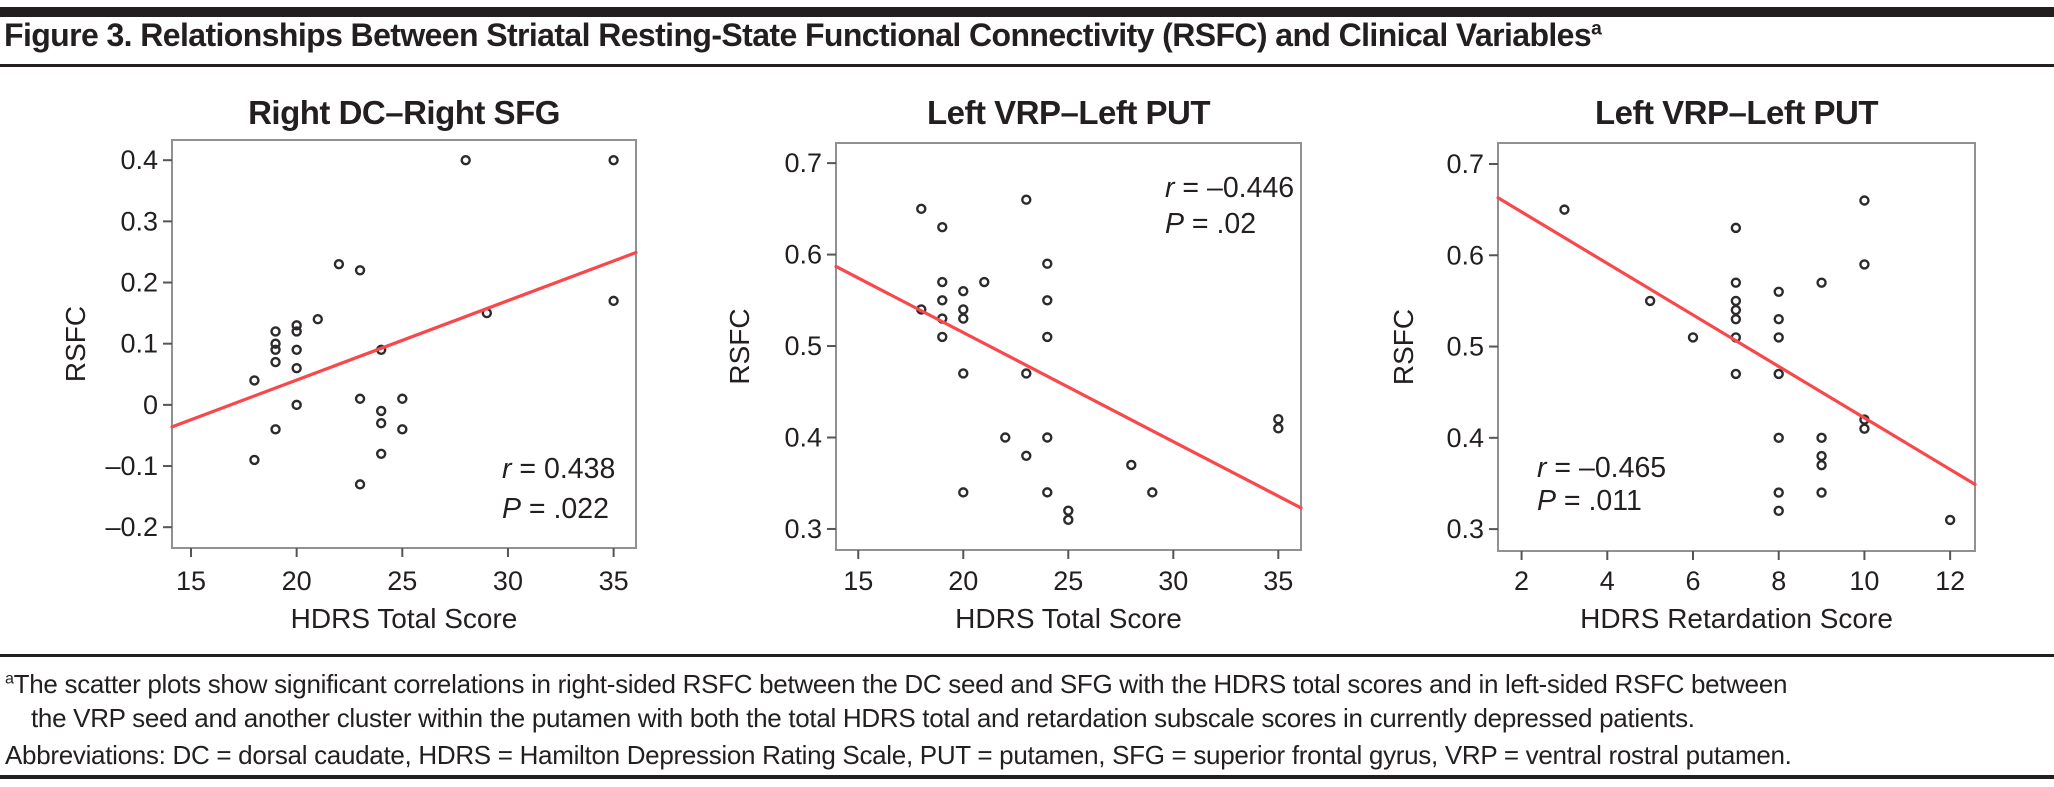 This screenshot has height=787, width=2054. Describe the element at coordinates (1210, 224) in the screenshot. I see `annotation-p: P = .02` at that location.